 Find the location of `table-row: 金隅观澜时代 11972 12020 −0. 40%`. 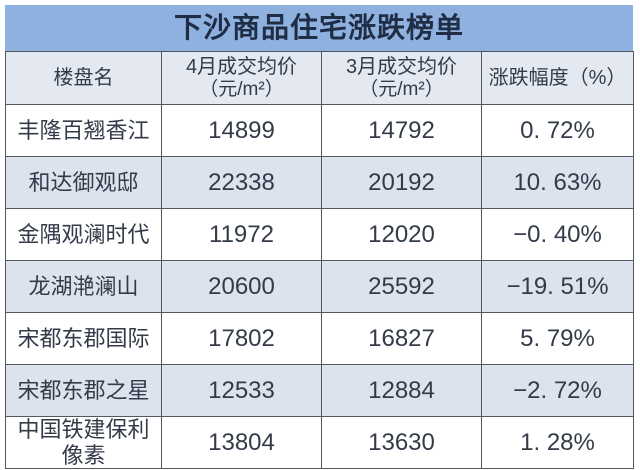

table-row: 金隅观澜时代 11972 12020 −0. 40% is located at coordinates (319, 234).